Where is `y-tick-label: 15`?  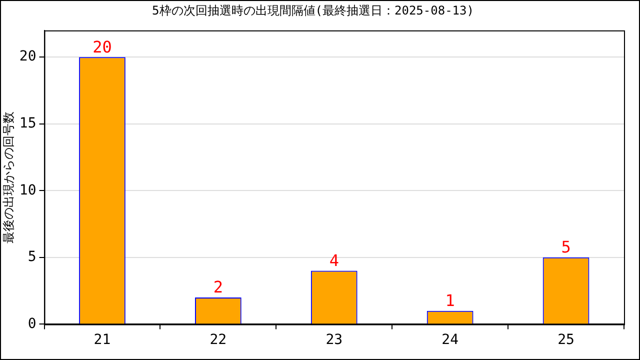
y-tick-label: 15 is located at coordinates (27, 124).